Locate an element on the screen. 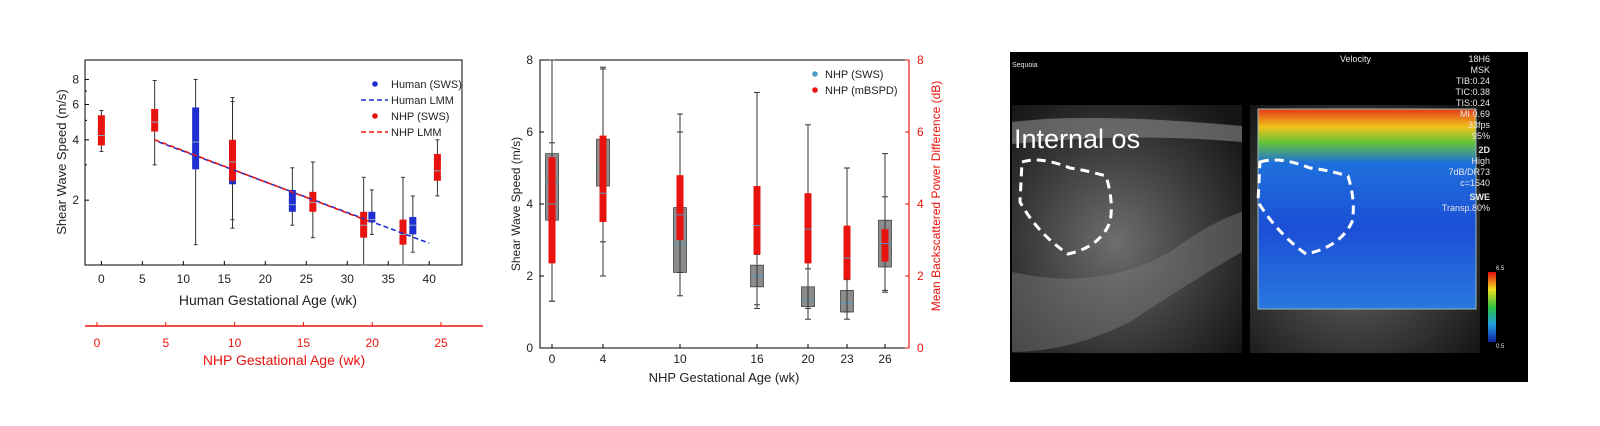 The image size is (1600, 426). tissue-band is located at coordinates (1127, 282).